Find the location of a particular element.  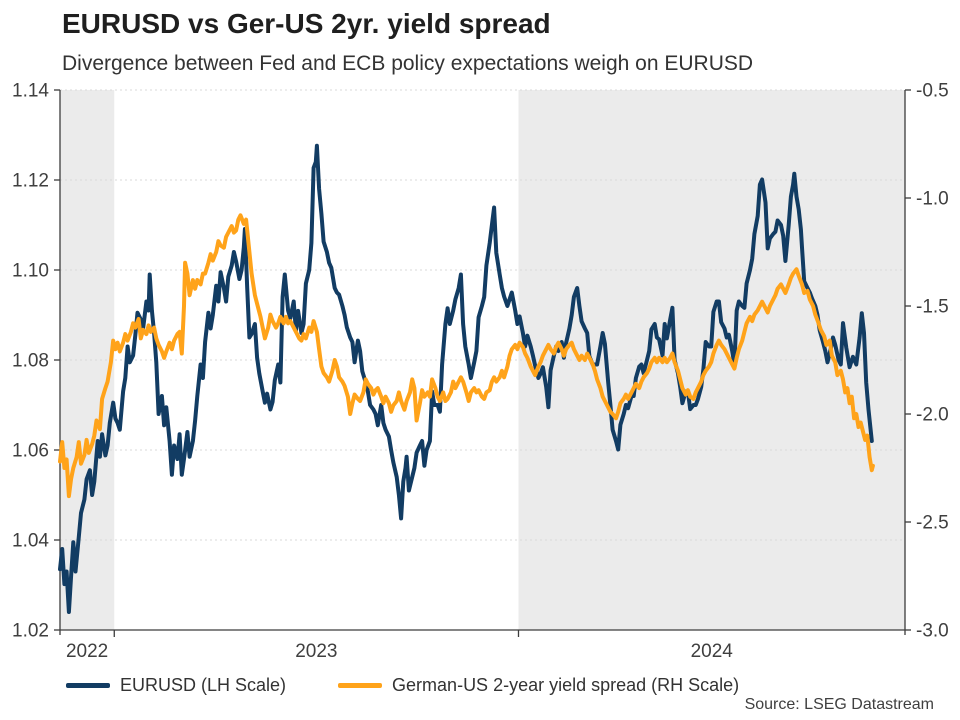

right-axis-tick-label: -1.5 is located at coordinates (932, 307).